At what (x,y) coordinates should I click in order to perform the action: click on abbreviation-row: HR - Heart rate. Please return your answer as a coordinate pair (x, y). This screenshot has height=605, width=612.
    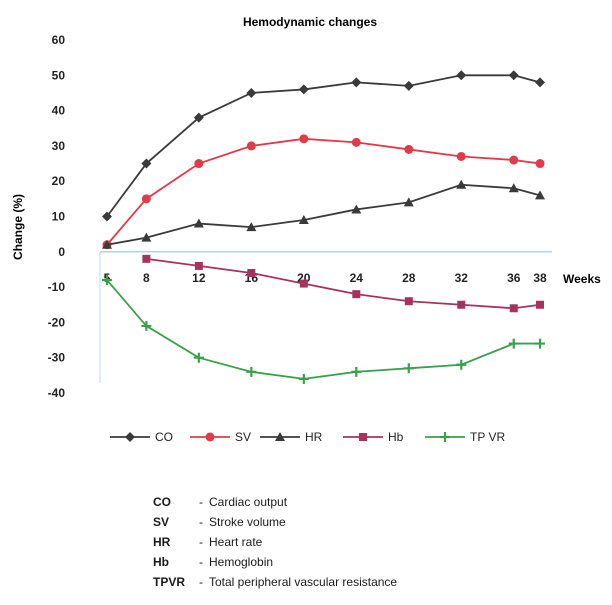
    Looking at the image, I should click on (275, 542).